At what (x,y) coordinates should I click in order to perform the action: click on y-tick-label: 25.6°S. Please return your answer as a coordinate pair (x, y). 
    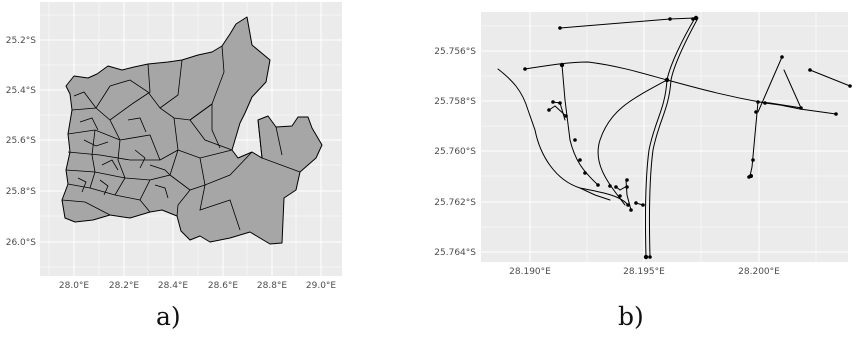
    Looking at the image, I should click on (21, 141).